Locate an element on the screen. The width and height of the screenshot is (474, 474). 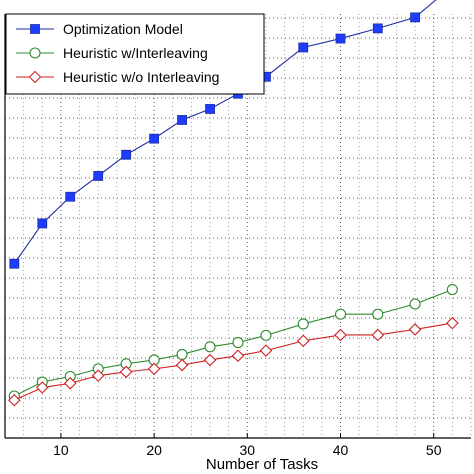
x-tick-label: 10 is located at coordinates (61, 450).